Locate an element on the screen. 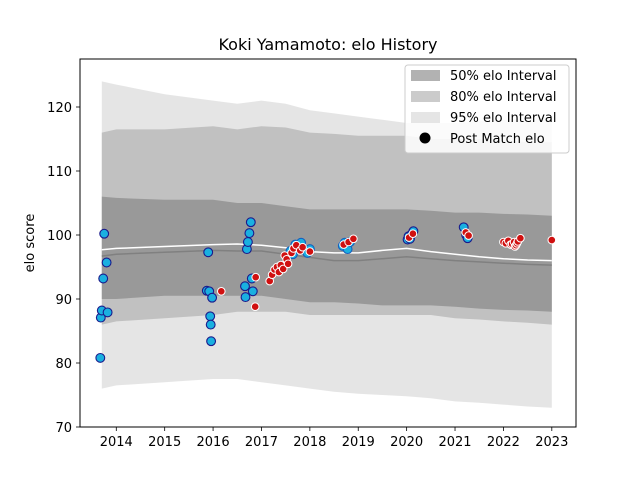  post-match-elo-points is located at coordinates (387, 270).